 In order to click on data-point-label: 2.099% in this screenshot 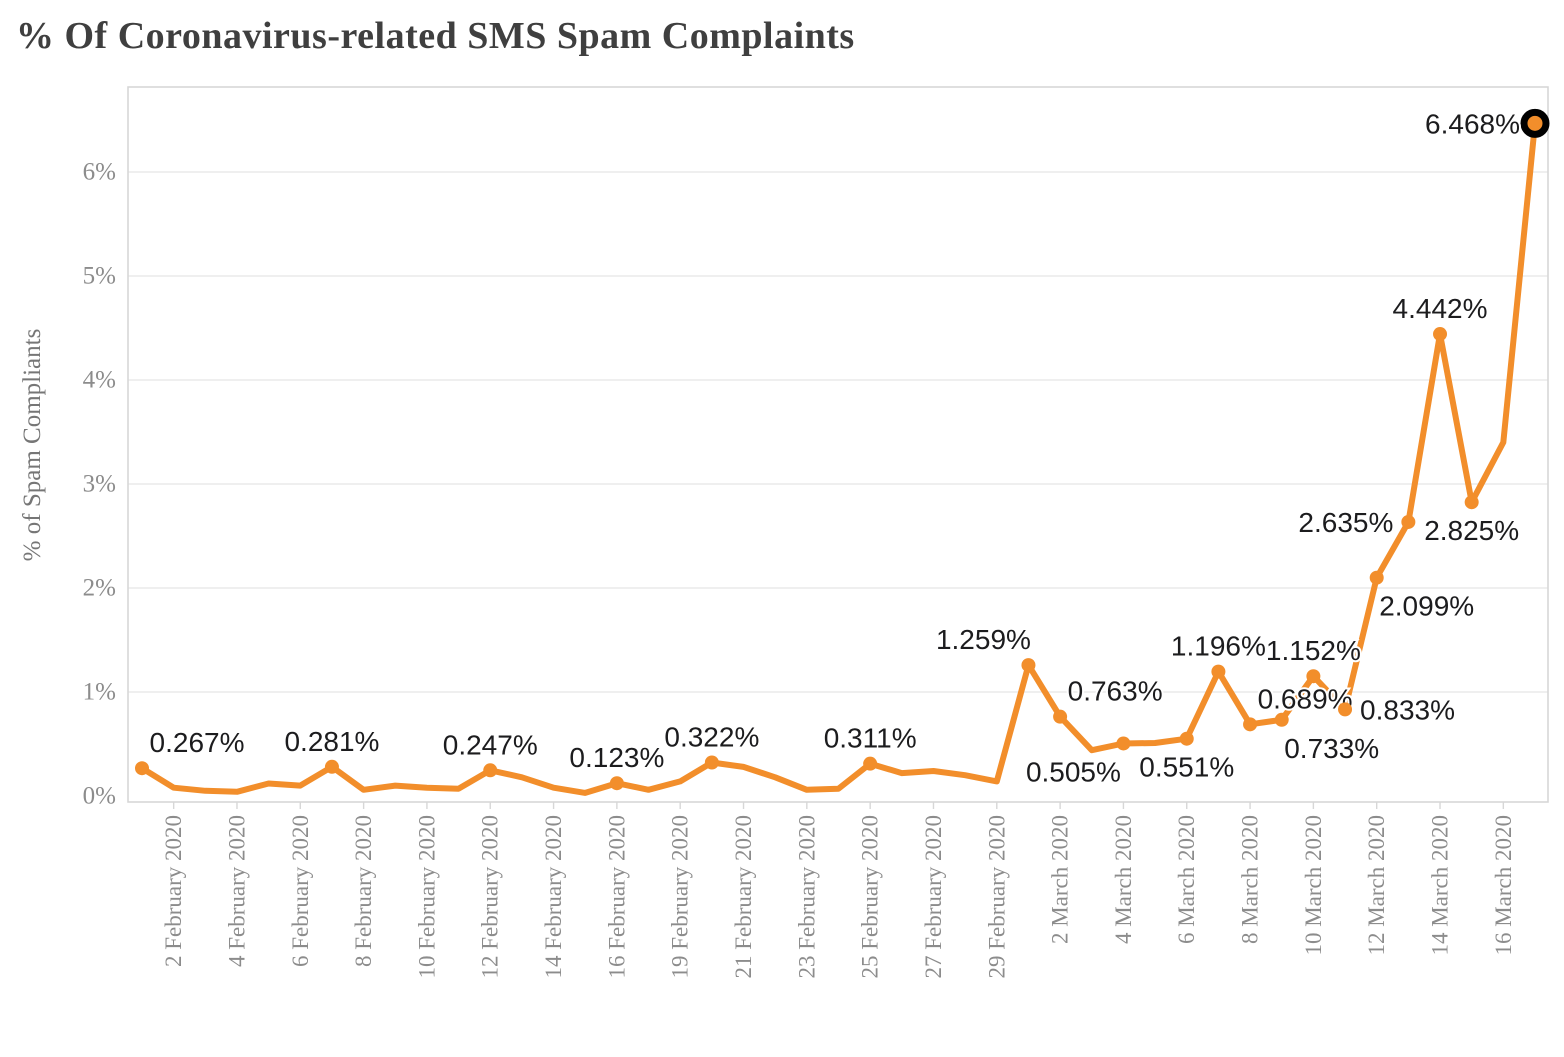, I will do `click(1426, 606)`.